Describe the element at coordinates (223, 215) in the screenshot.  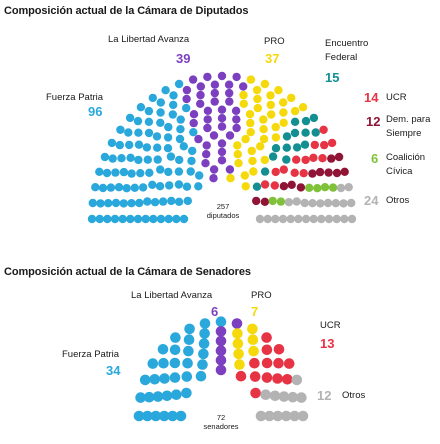
I see `diputados-total-label: diputados` at that location.